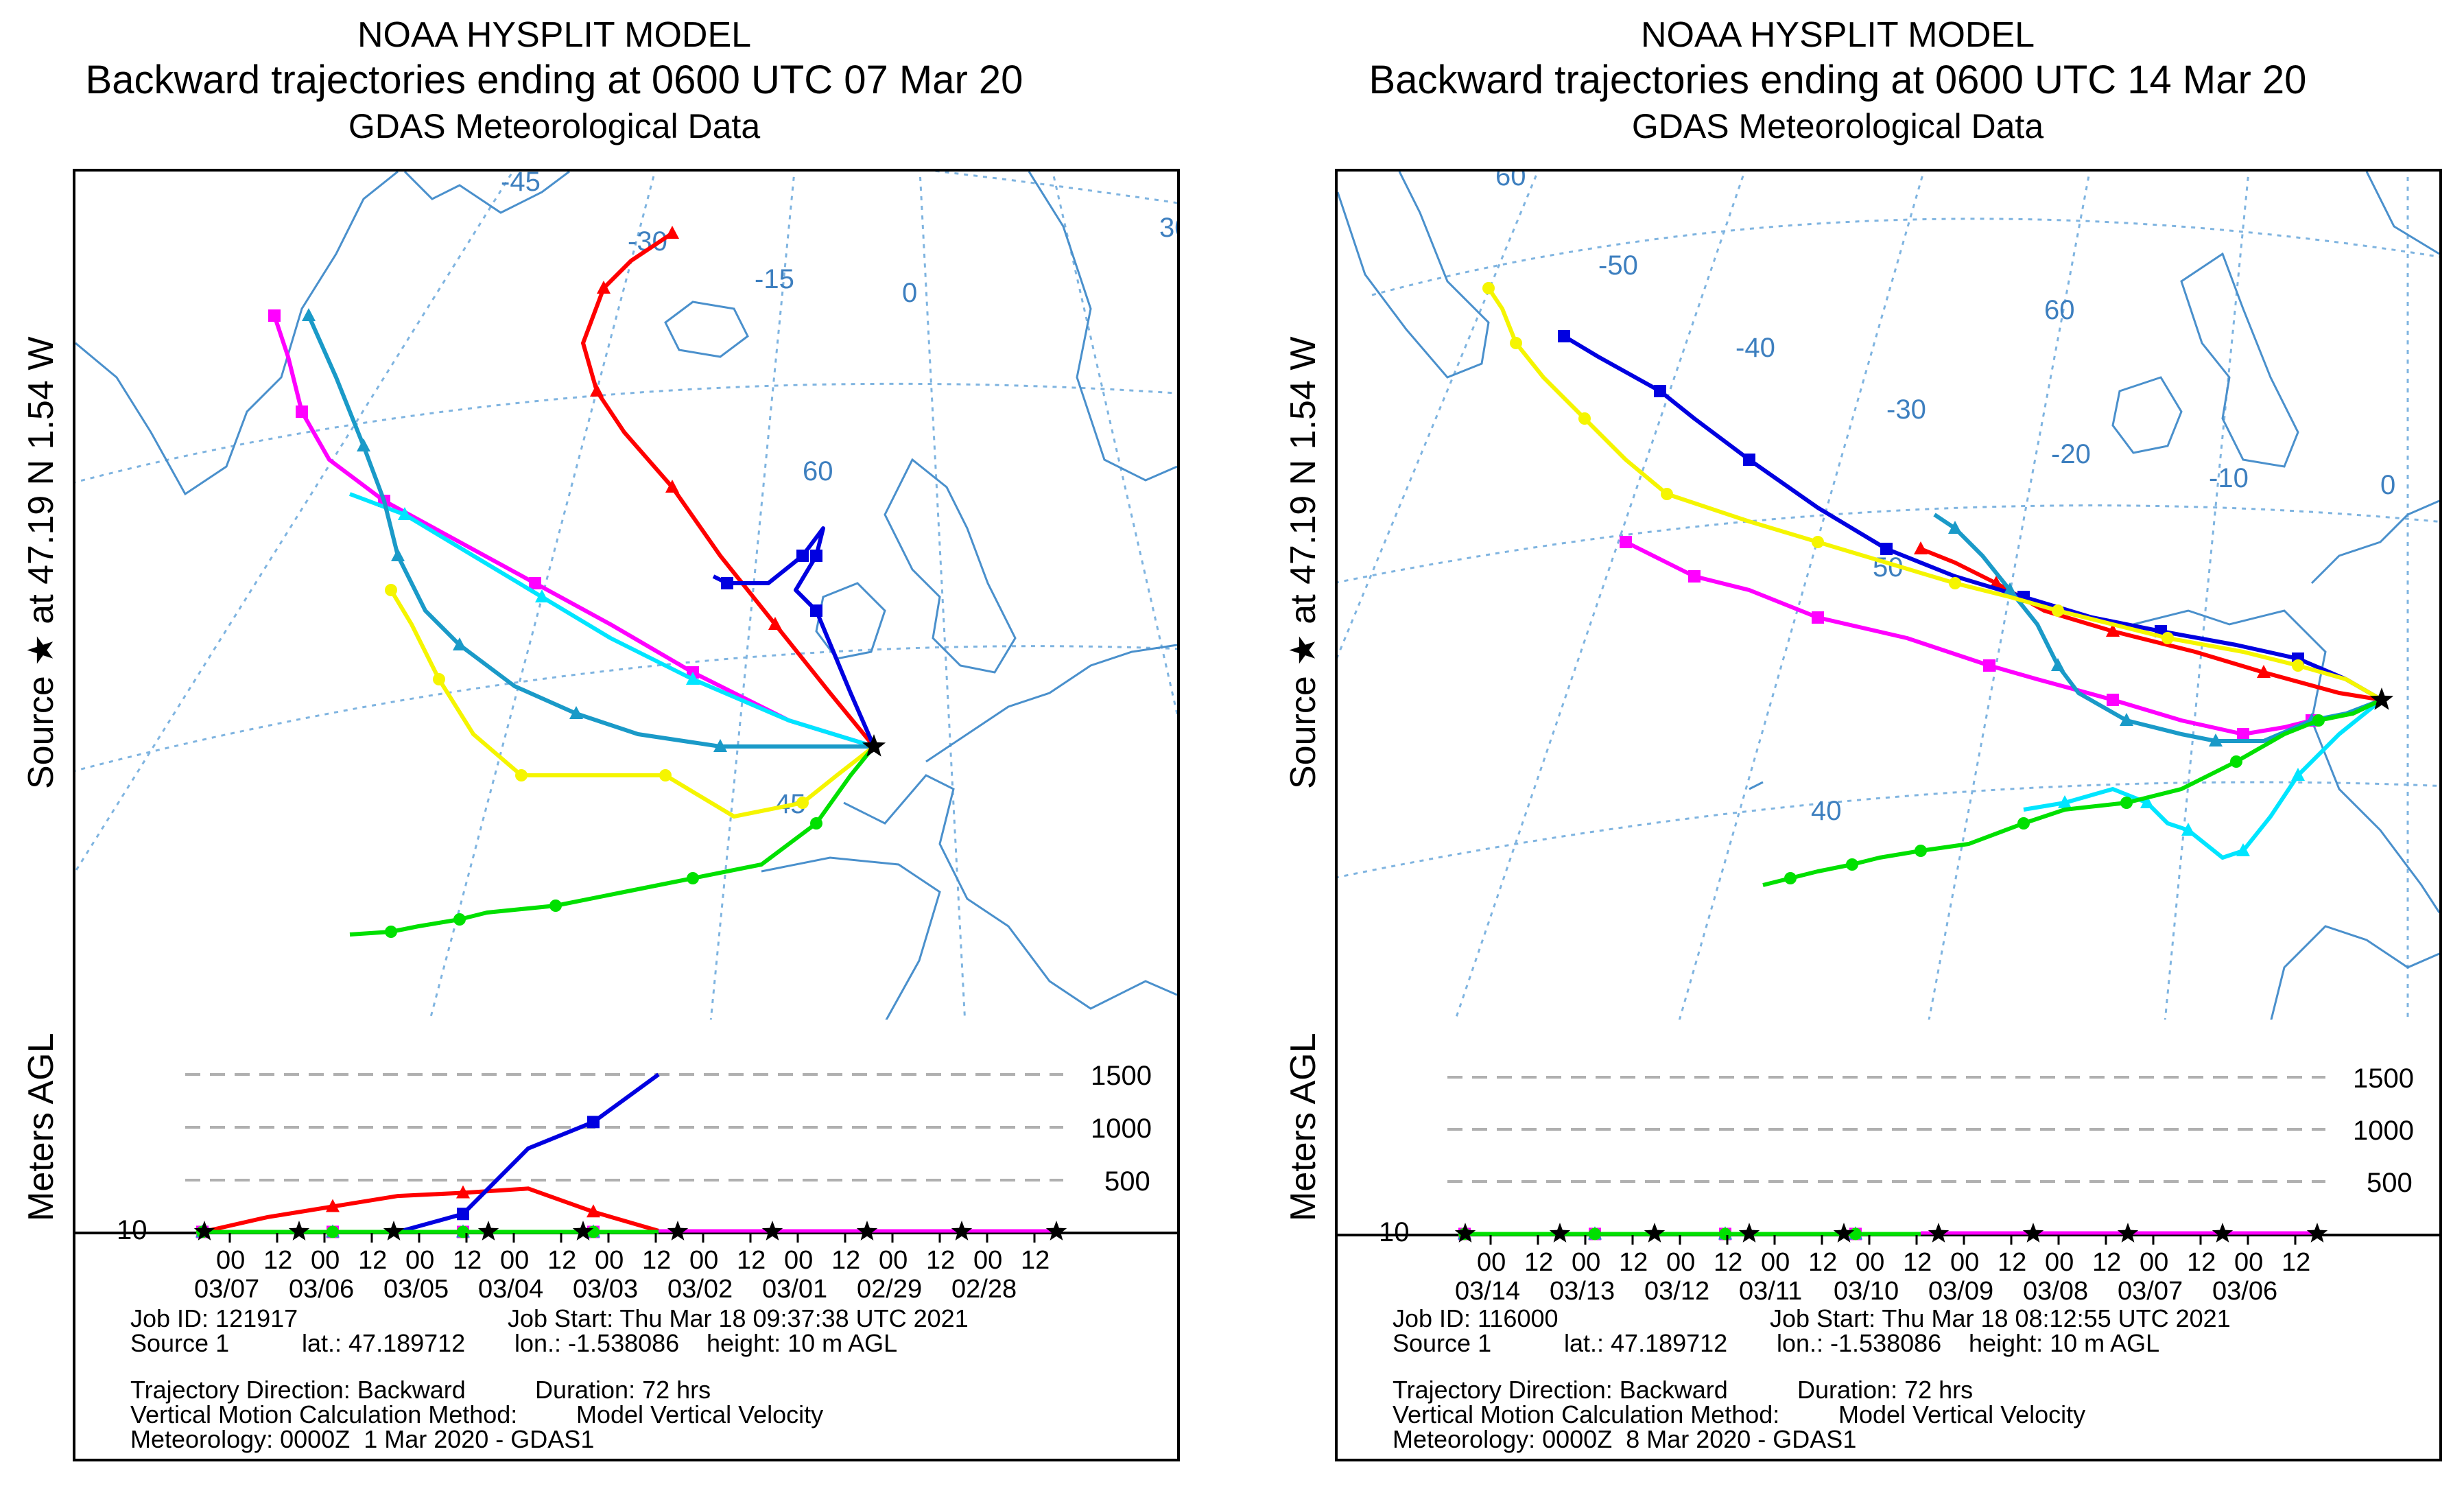  Describe the element at coordinates (1756, 348) in the screenshot. I see `right-grid-label-40w: -40` at that location.